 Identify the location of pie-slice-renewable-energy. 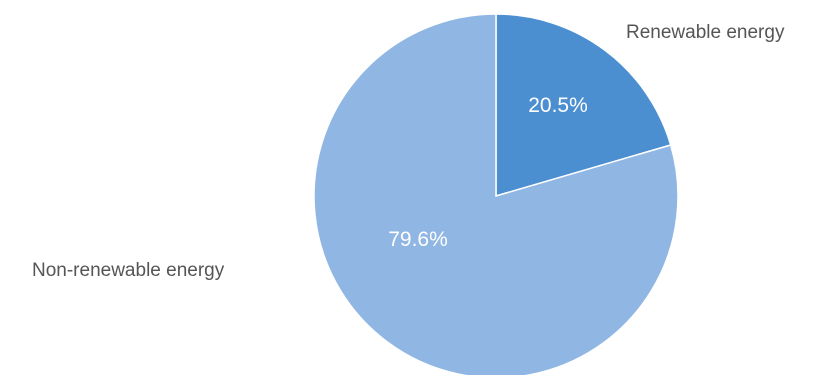
(583, 105).